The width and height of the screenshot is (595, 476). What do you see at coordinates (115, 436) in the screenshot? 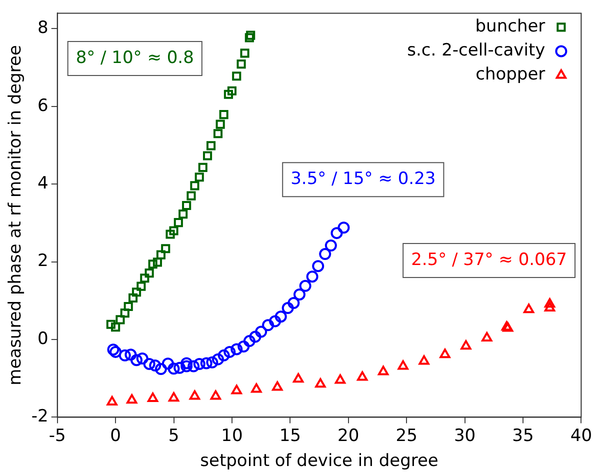
I see `x-tick-label: 0` at bounding box center [115, 436].